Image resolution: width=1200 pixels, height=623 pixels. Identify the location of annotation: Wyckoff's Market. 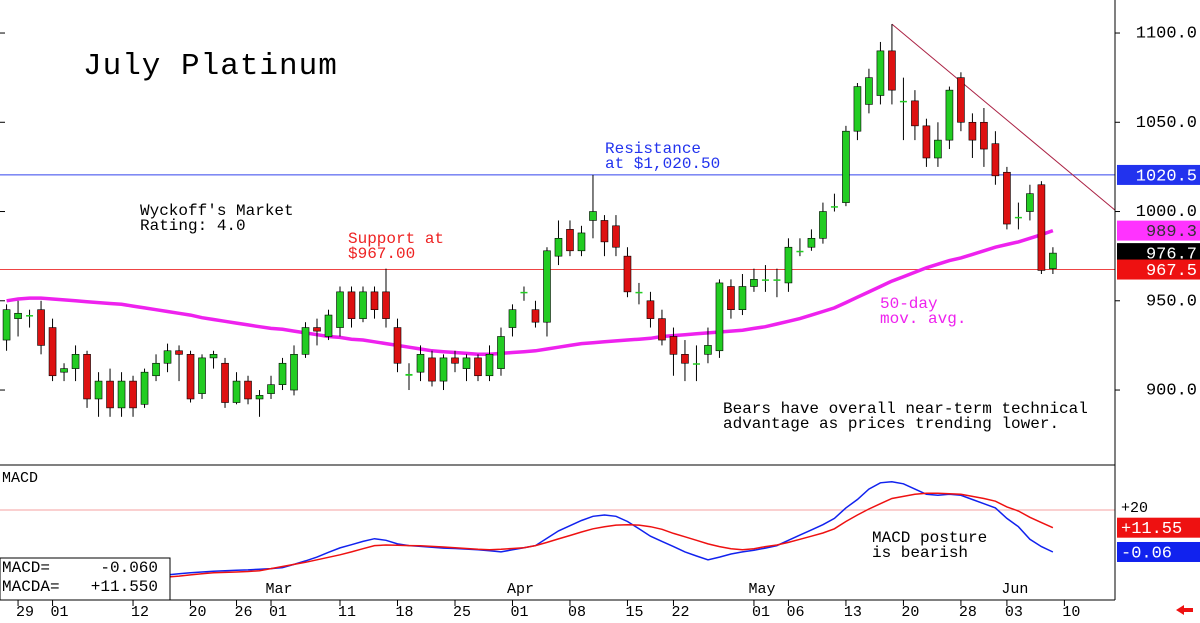
(217, 211).